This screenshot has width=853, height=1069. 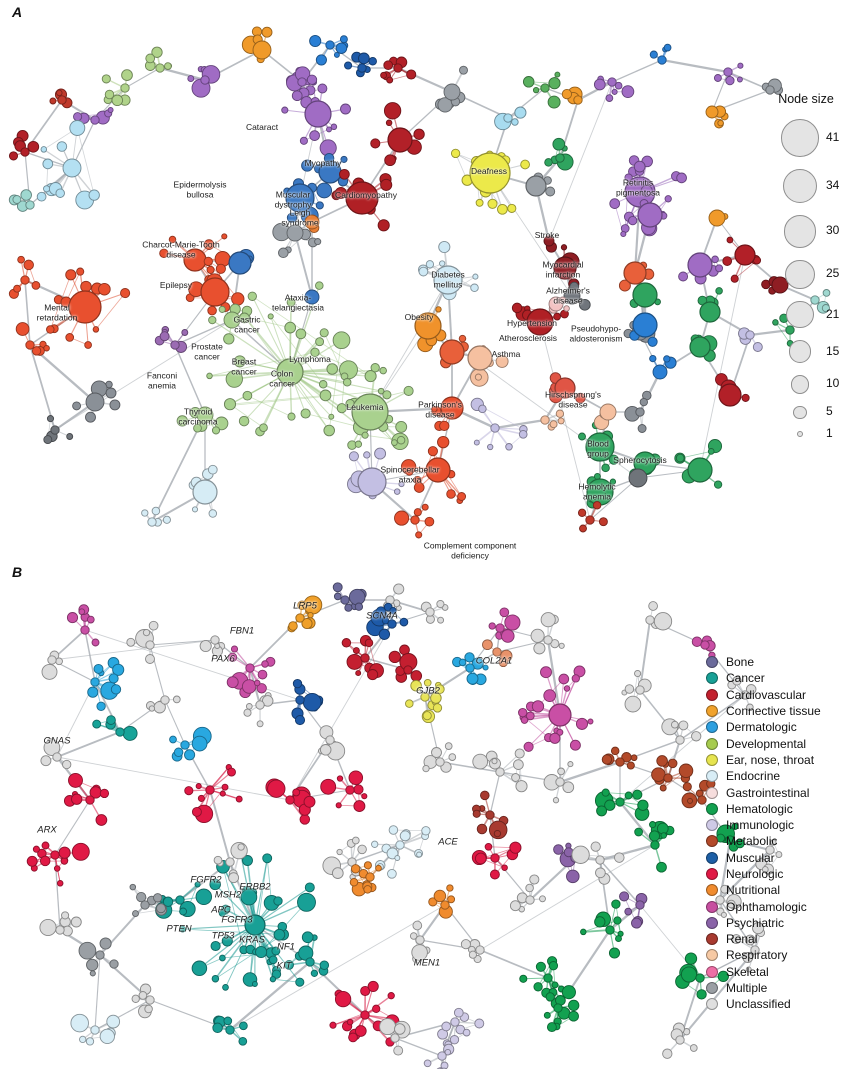 I want to click on node-size-value: 41, so click(x=833, y=137).